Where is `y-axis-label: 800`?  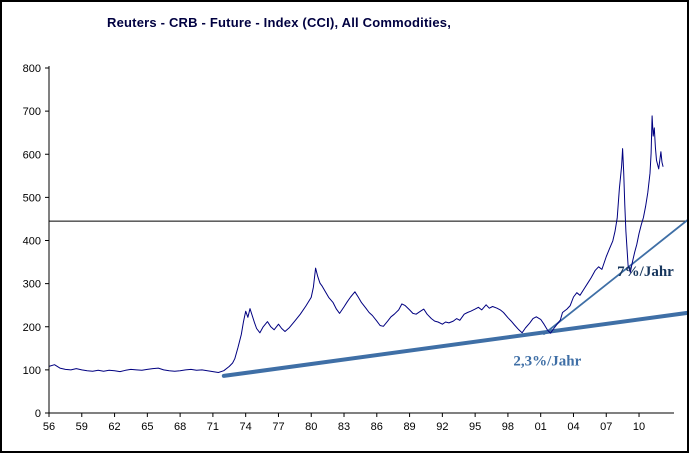 y-axis-label: 800 is located at coordinates (32, 69).